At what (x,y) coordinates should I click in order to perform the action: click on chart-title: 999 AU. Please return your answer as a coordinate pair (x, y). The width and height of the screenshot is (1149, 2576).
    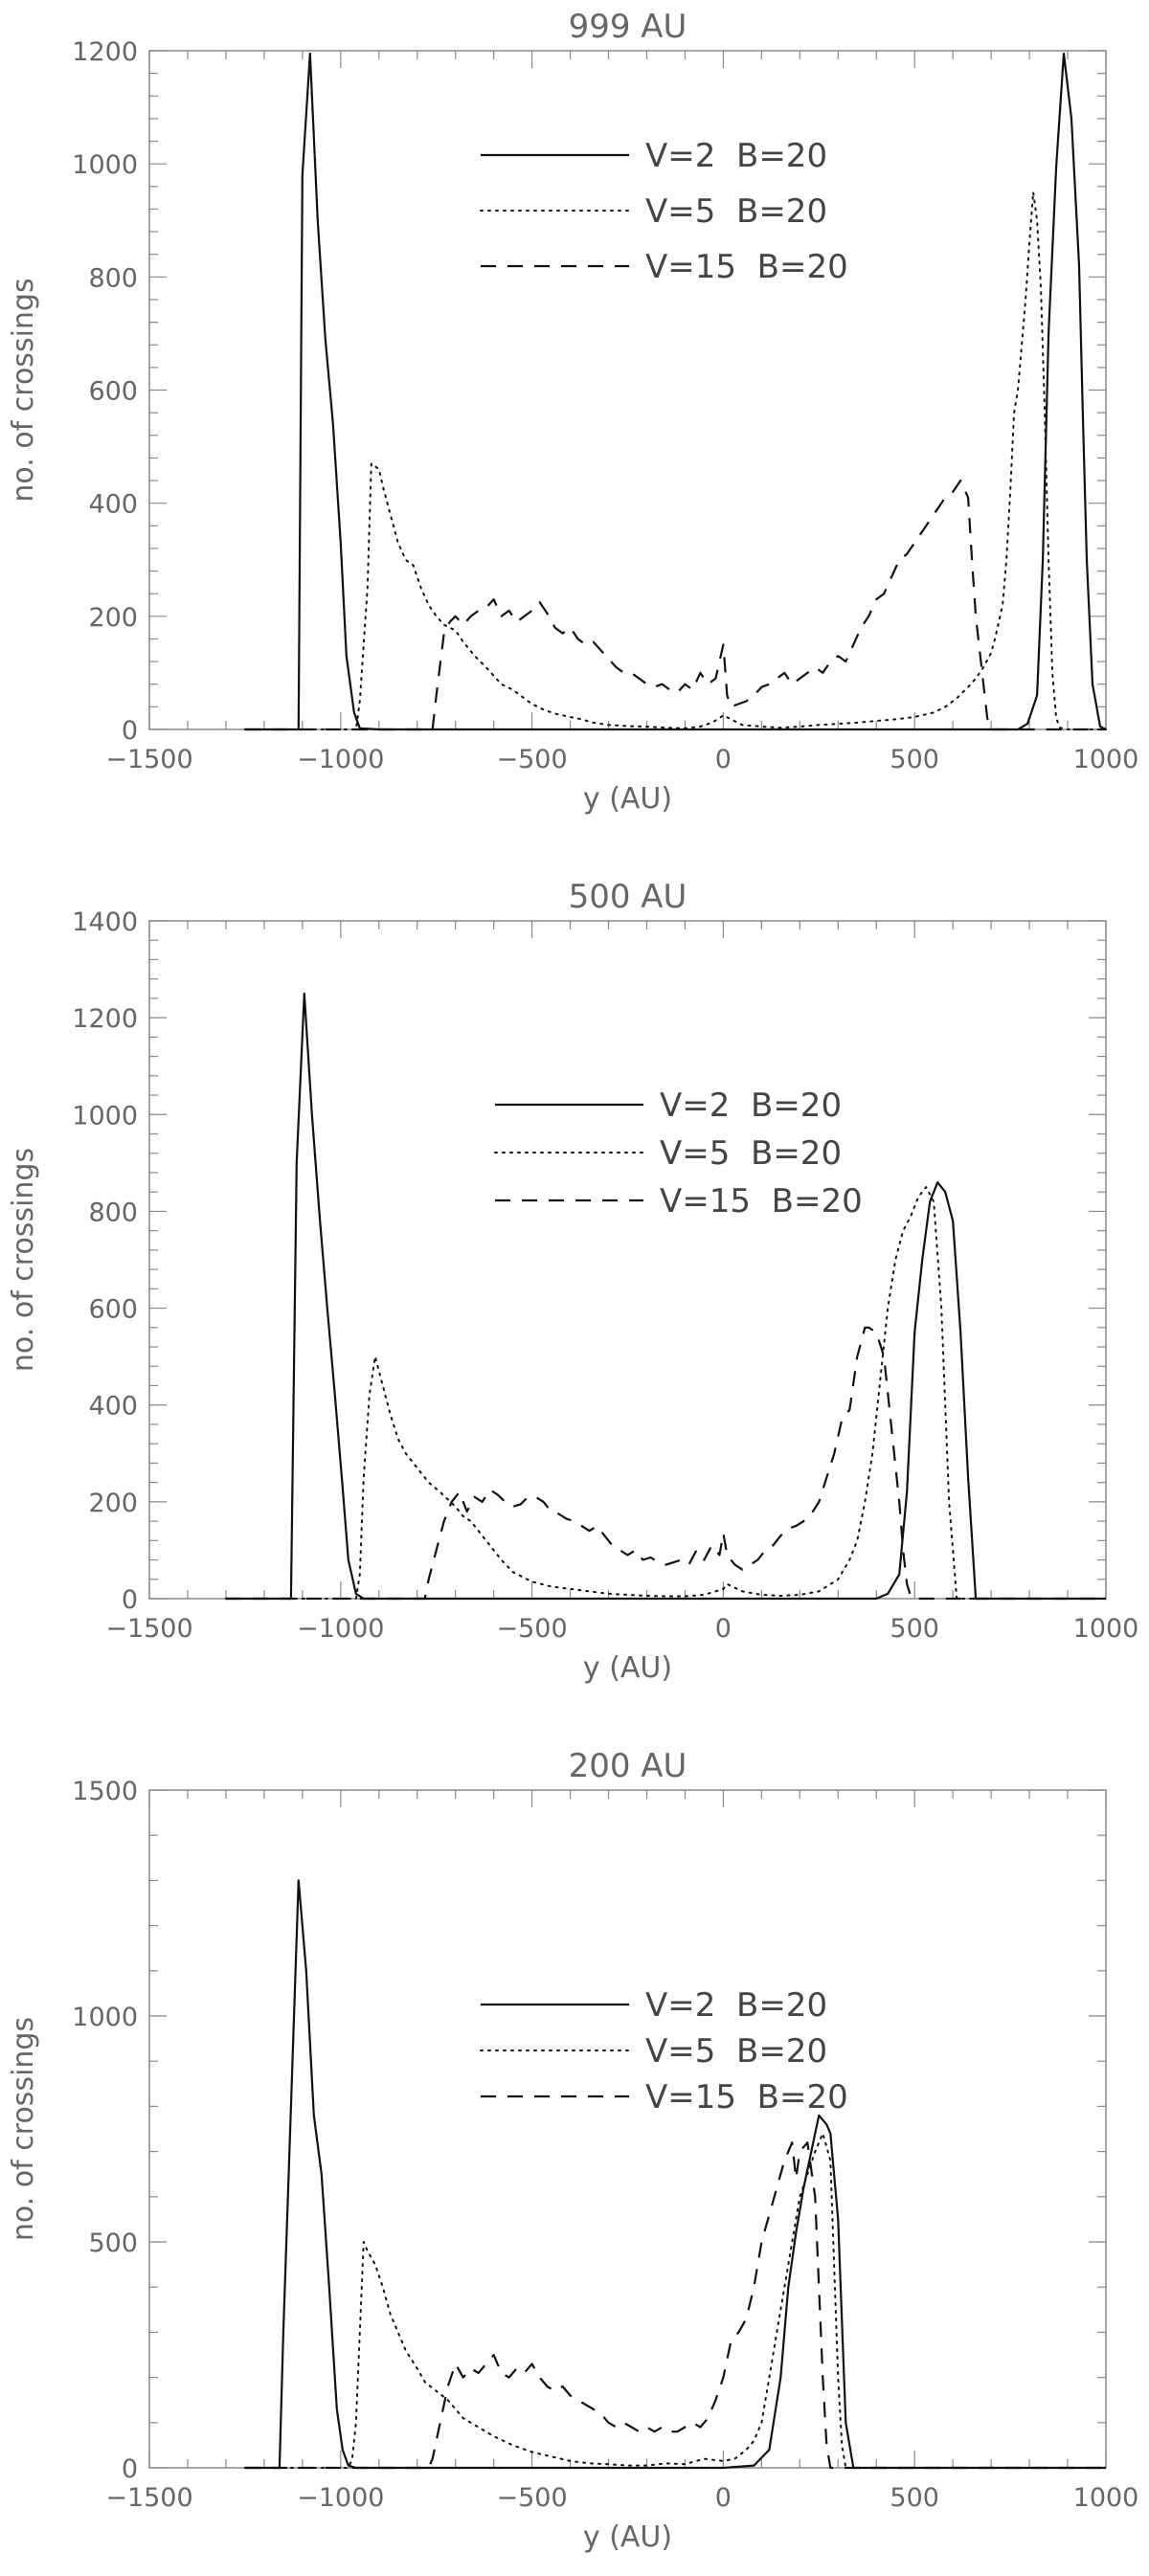
    Looking at the image, I should click on (628, 27).